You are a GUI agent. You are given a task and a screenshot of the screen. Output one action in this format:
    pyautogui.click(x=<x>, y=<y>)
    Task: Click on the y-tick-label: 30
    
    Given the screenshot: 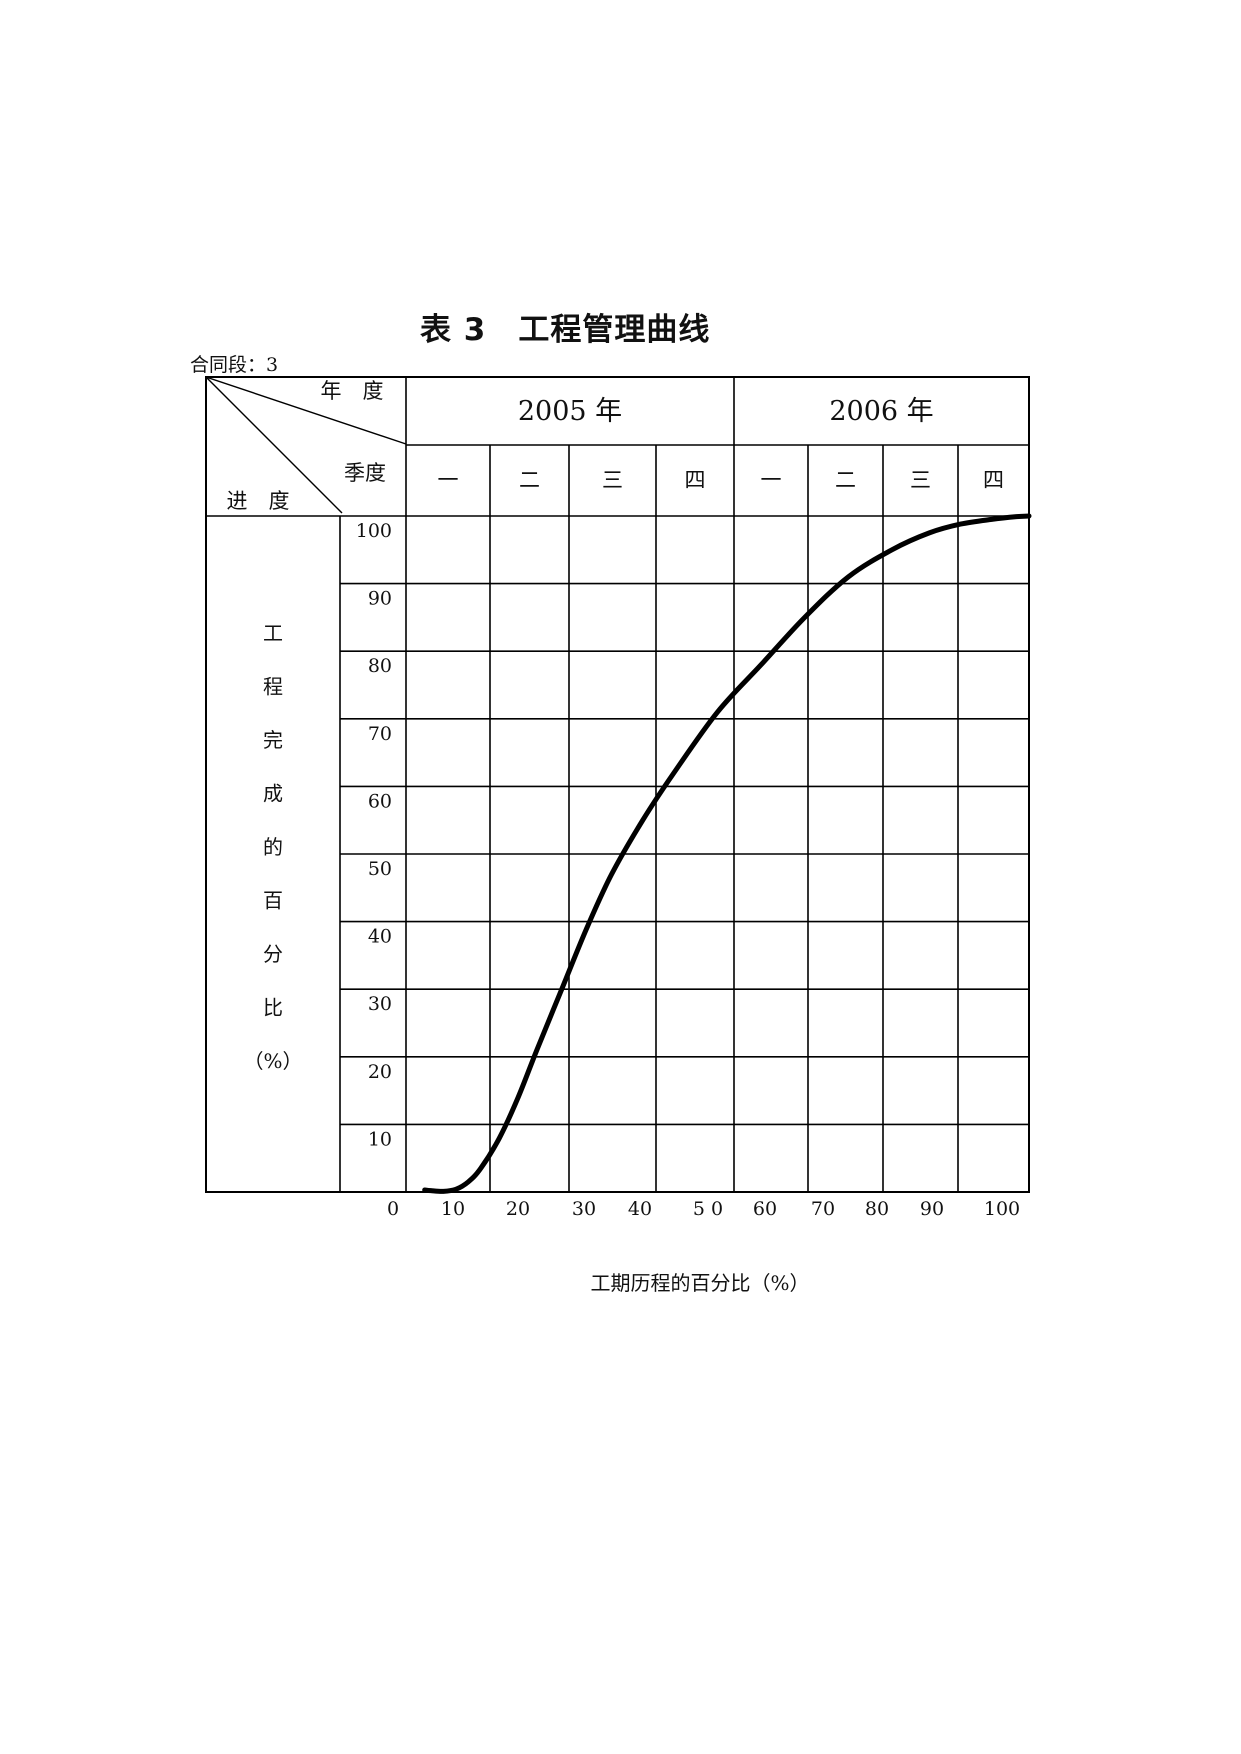 What is the action you would take?
    pyautogui.click(x=380, y=1004)
    